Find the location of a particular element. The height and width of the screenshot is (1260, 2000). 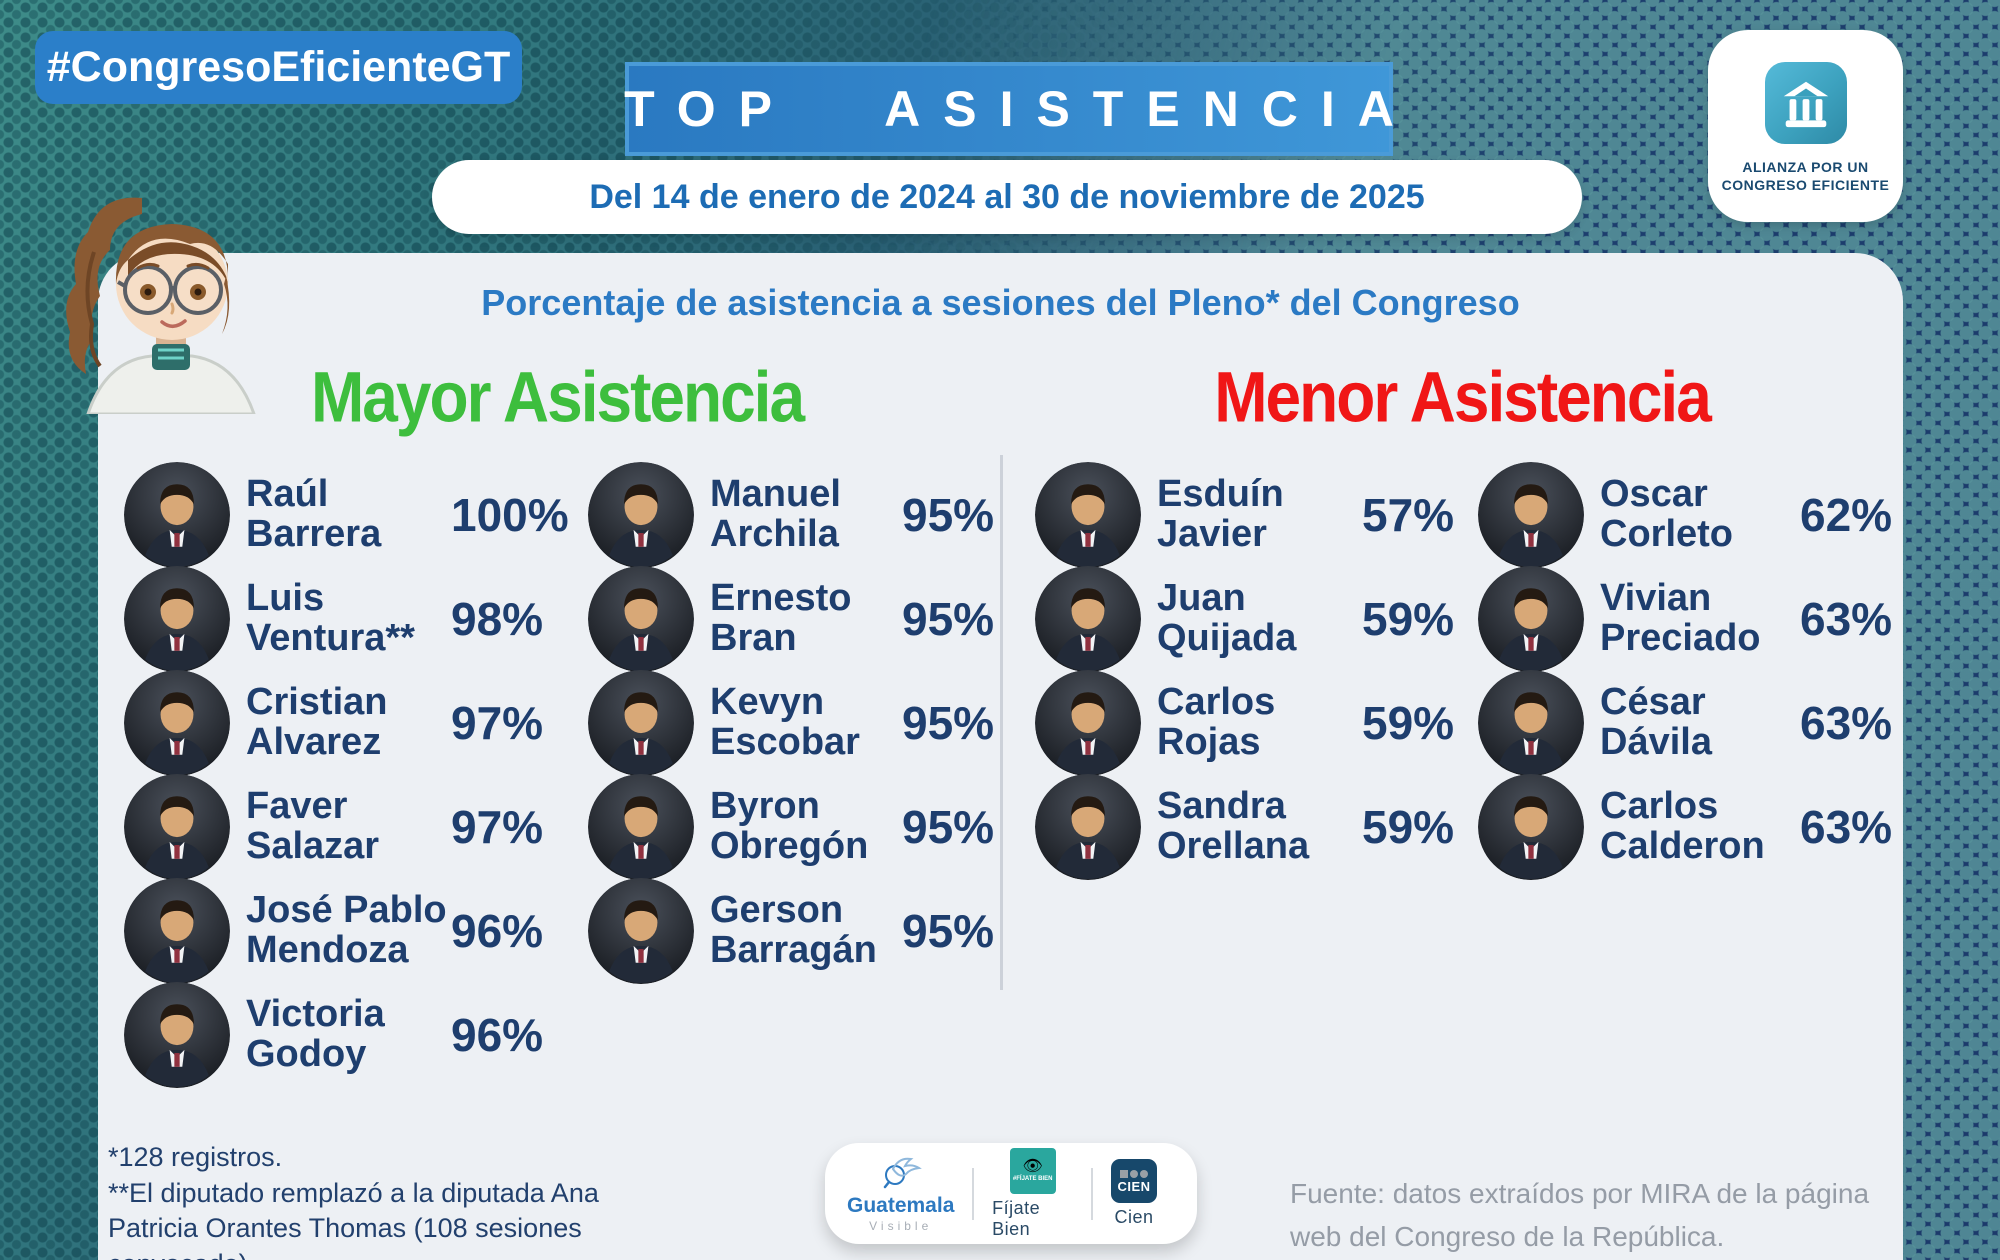

attendance-entry: Kevyn Escobar 95% is located at coordinates (791, 723).